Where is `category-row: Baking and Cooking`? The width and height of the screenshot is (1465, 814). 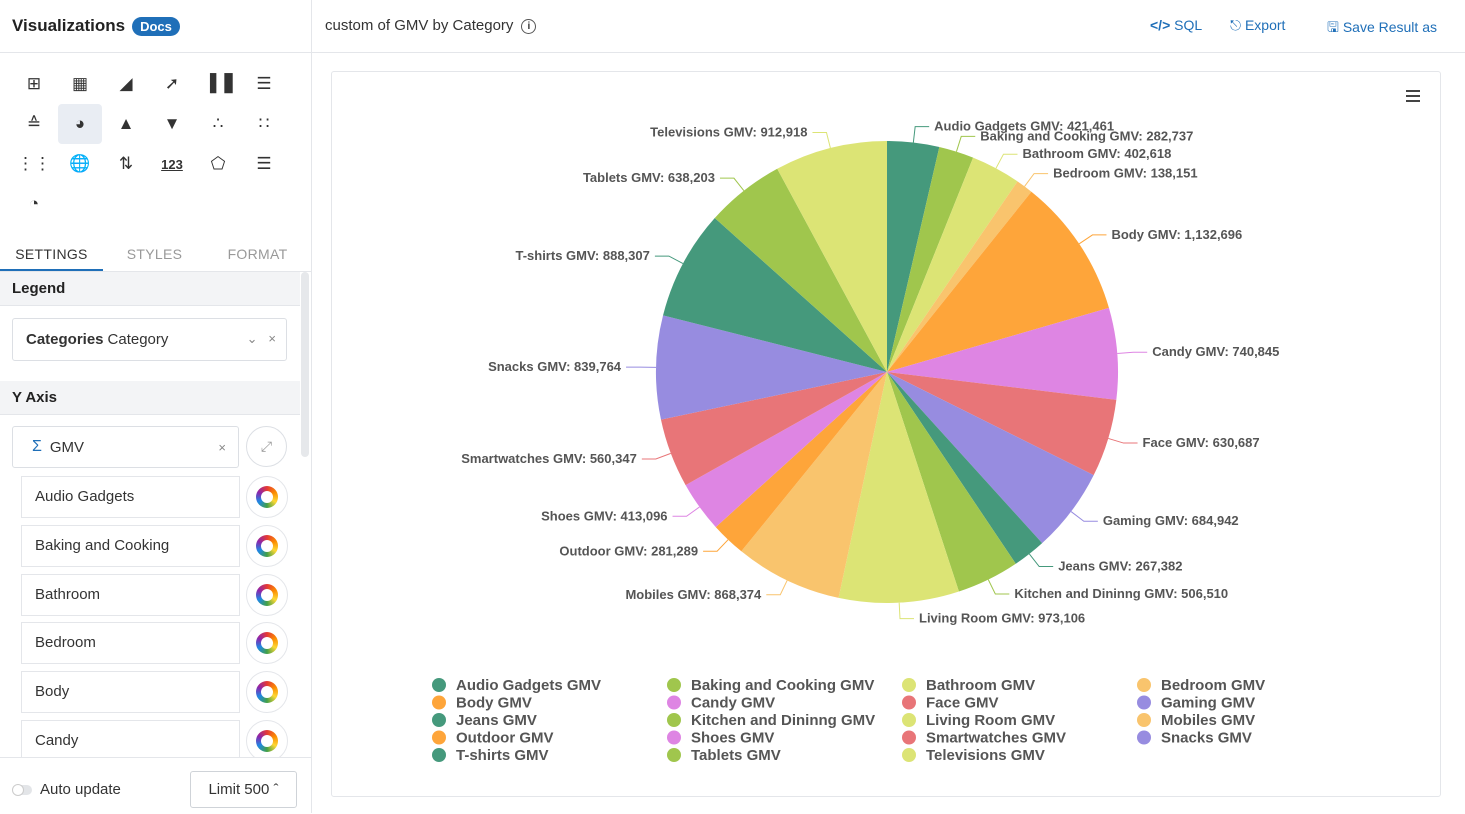 category-row: Baking and Cooking is located at coordinates (130, 546).